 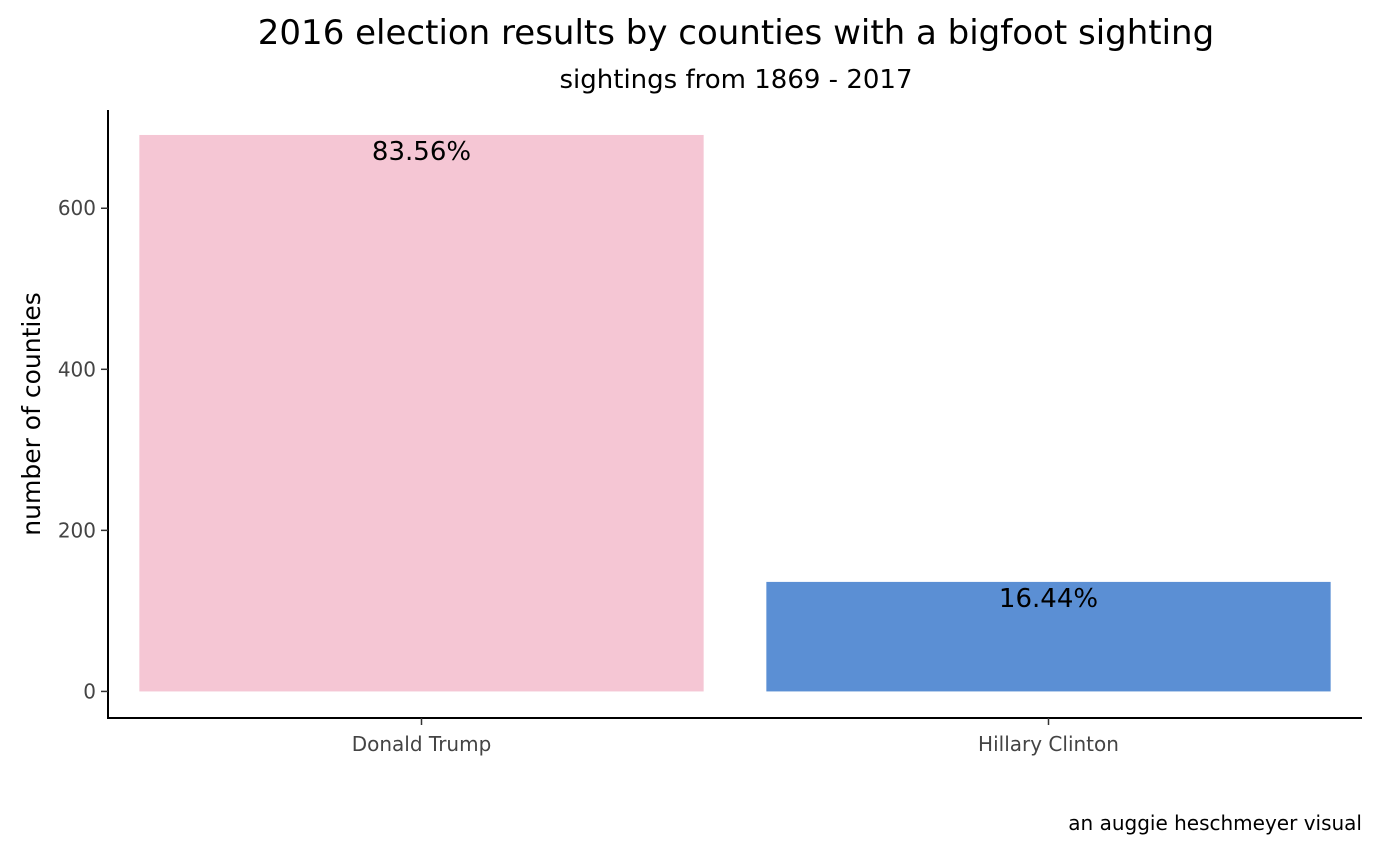 I want to click on data-label-hillary-clinton: 16.44%, so click(x=1048, y=599).